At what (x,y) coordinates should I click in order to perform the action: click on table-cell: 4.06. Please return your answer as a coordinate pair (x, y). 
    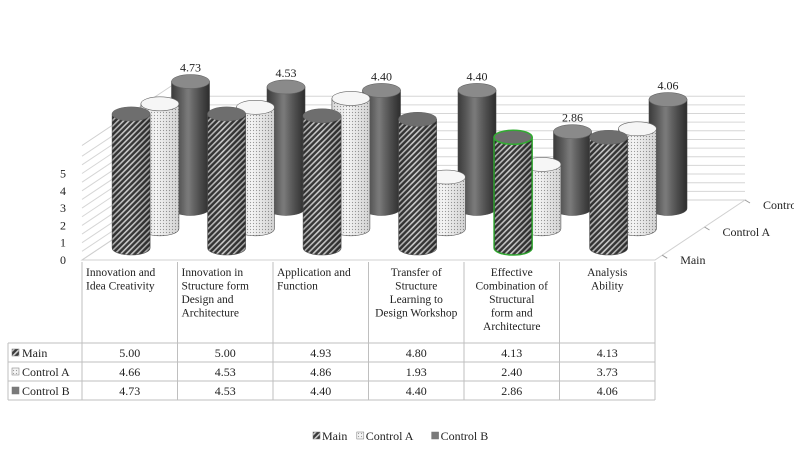
    Looking at the image, I should click on (607, 391).